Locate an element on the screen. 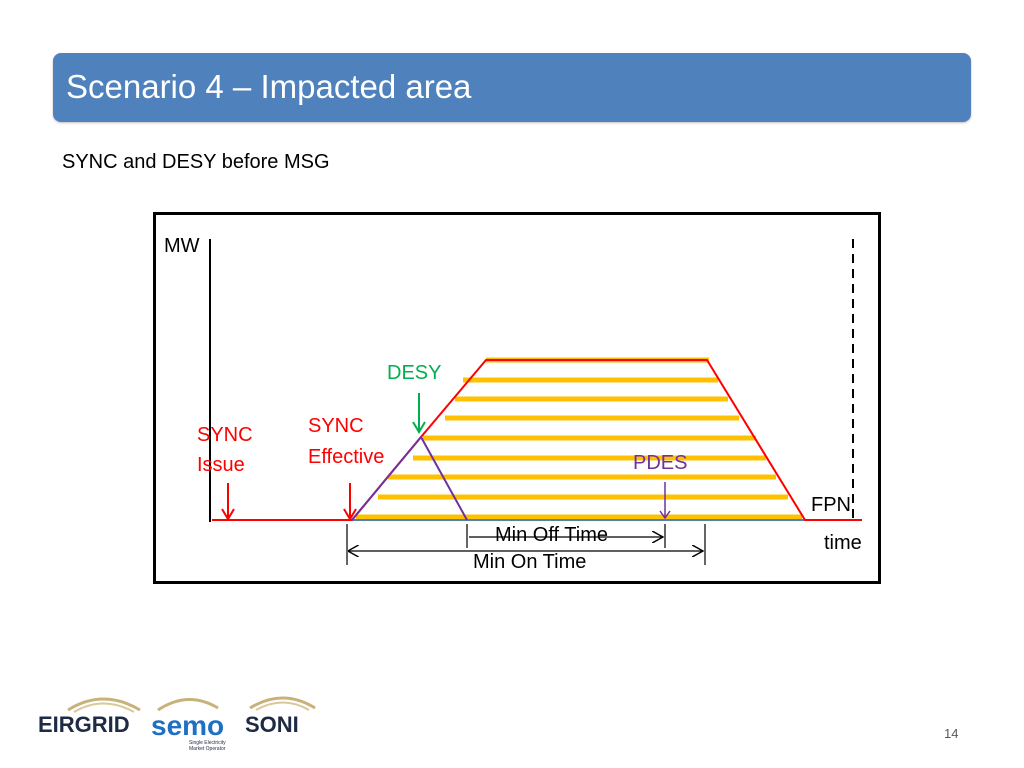 The image size is (1024, 768). sync-issue-label-line1: SYNC is located at coordinates (225, 435).